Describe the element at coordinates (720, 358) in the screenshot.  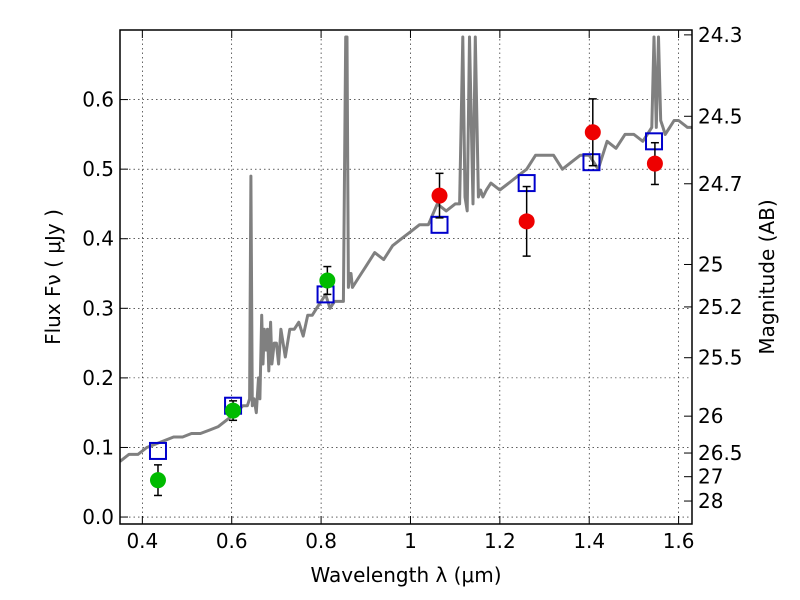
I see `right-tick-label: 25.5` at that location.